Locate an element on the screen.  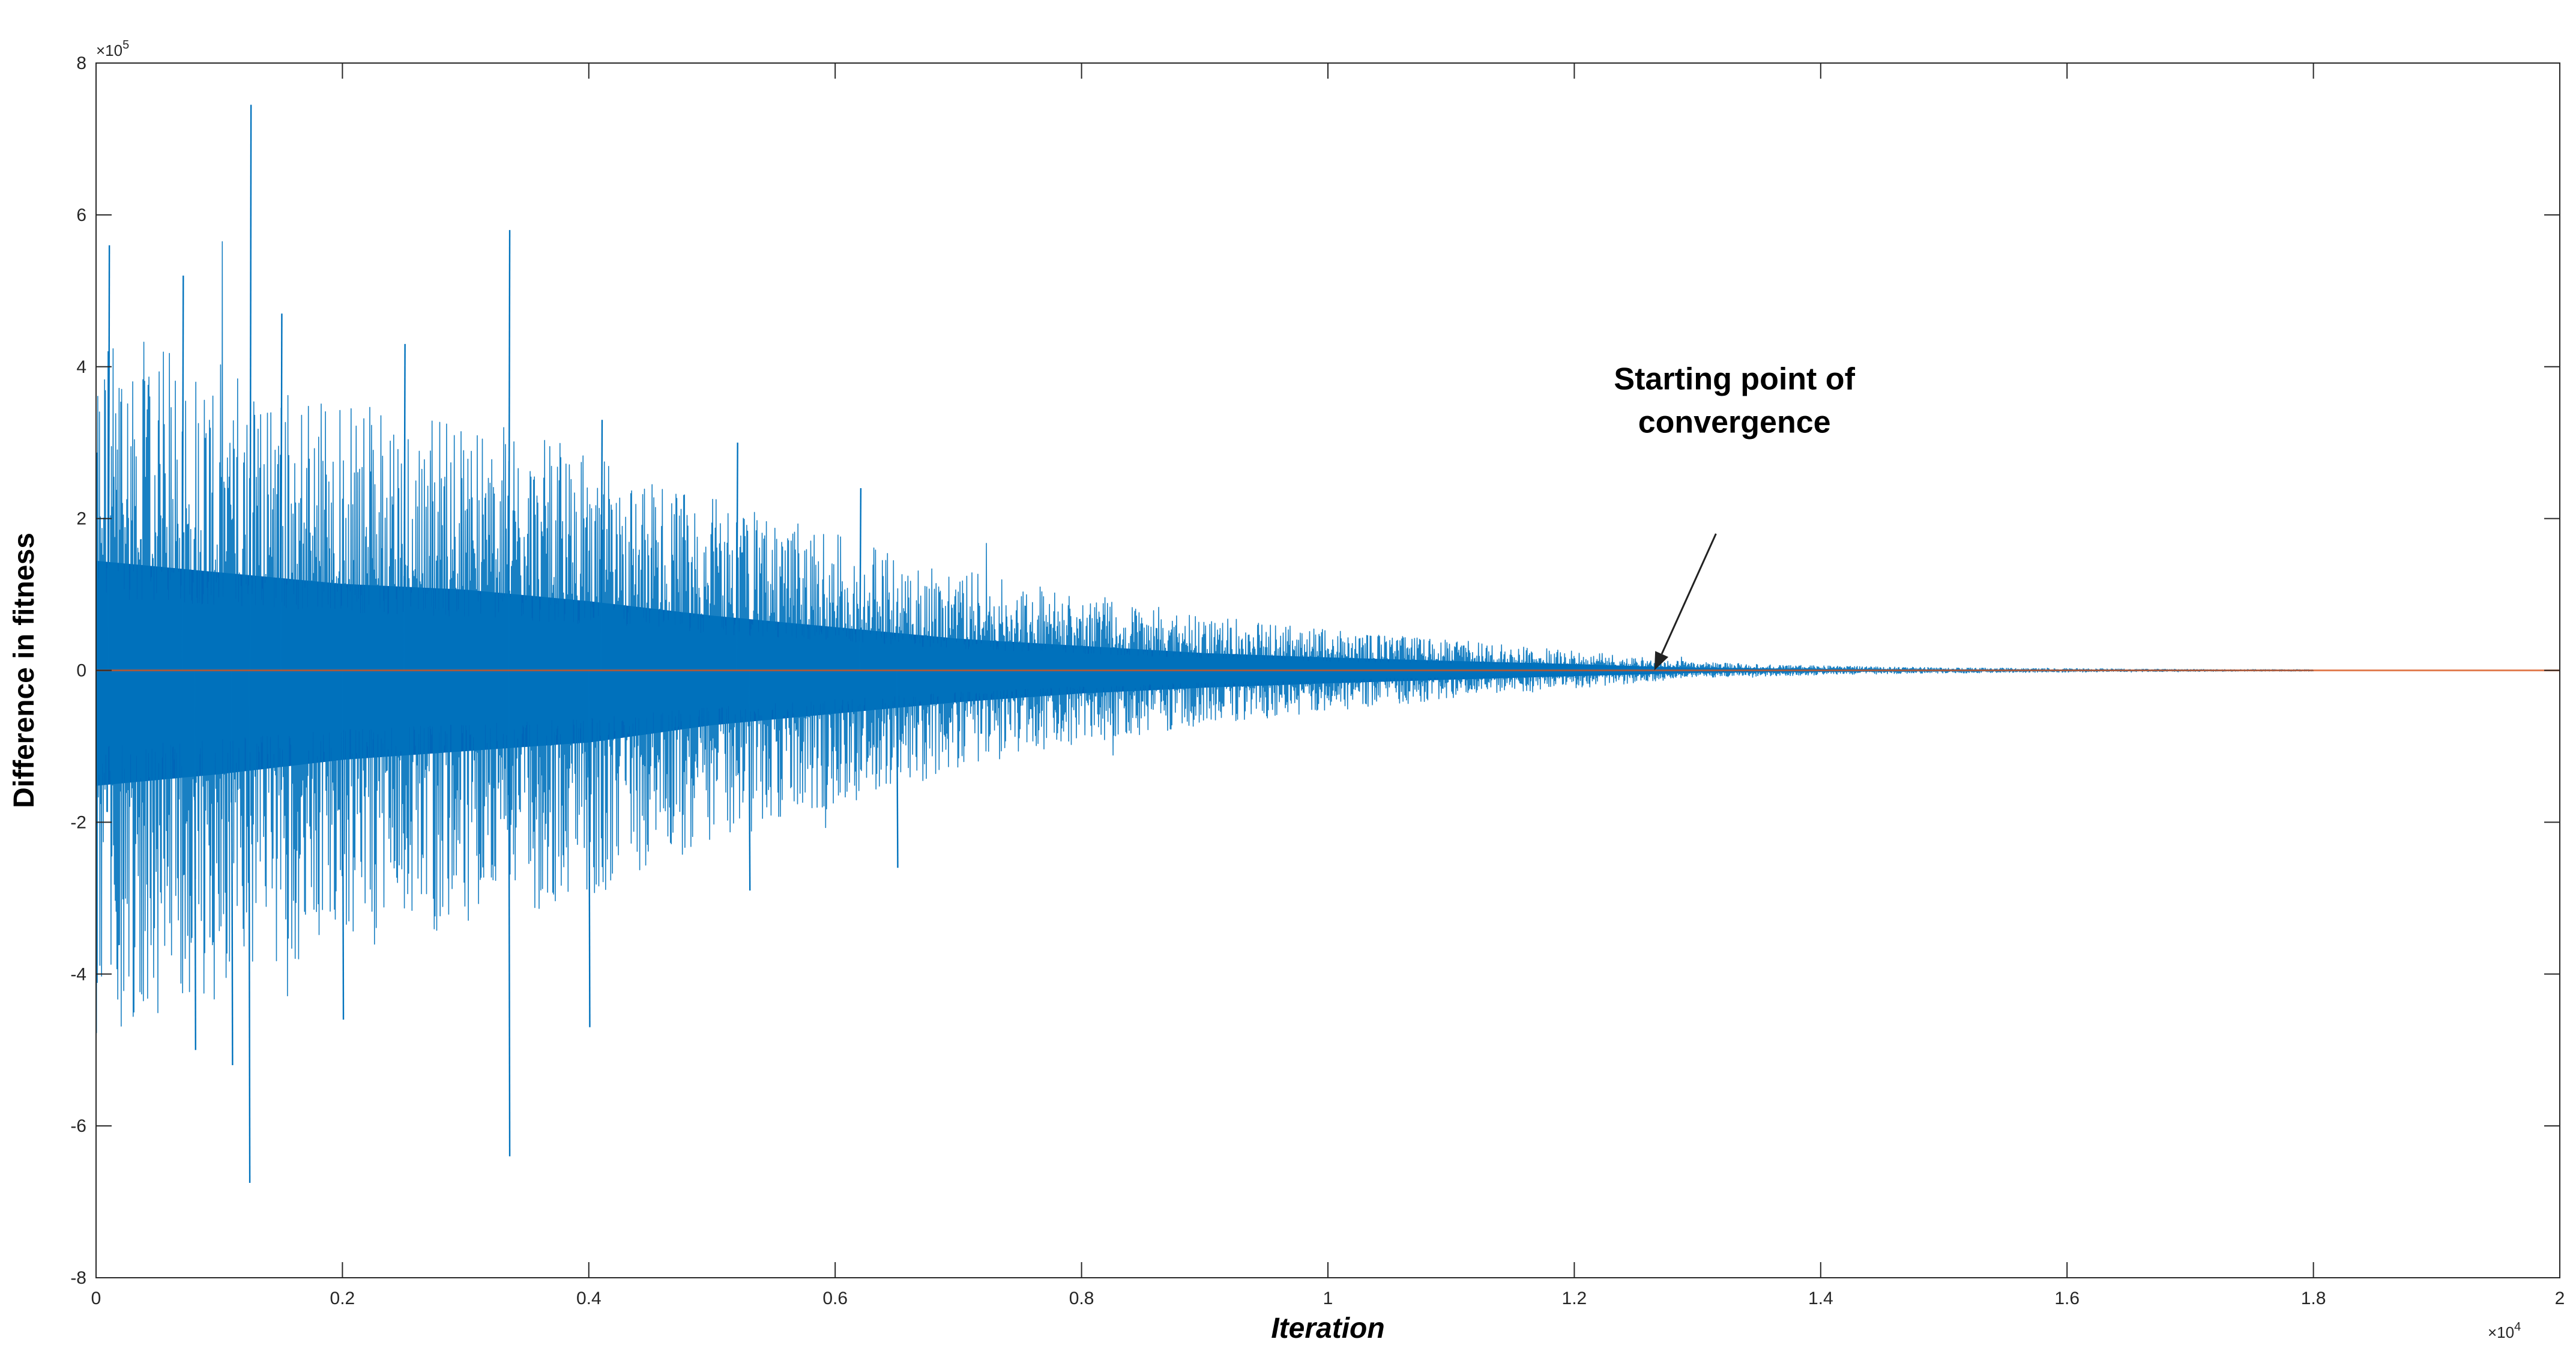
y-tick-label: -8 is located at coordinates (78, 1278).